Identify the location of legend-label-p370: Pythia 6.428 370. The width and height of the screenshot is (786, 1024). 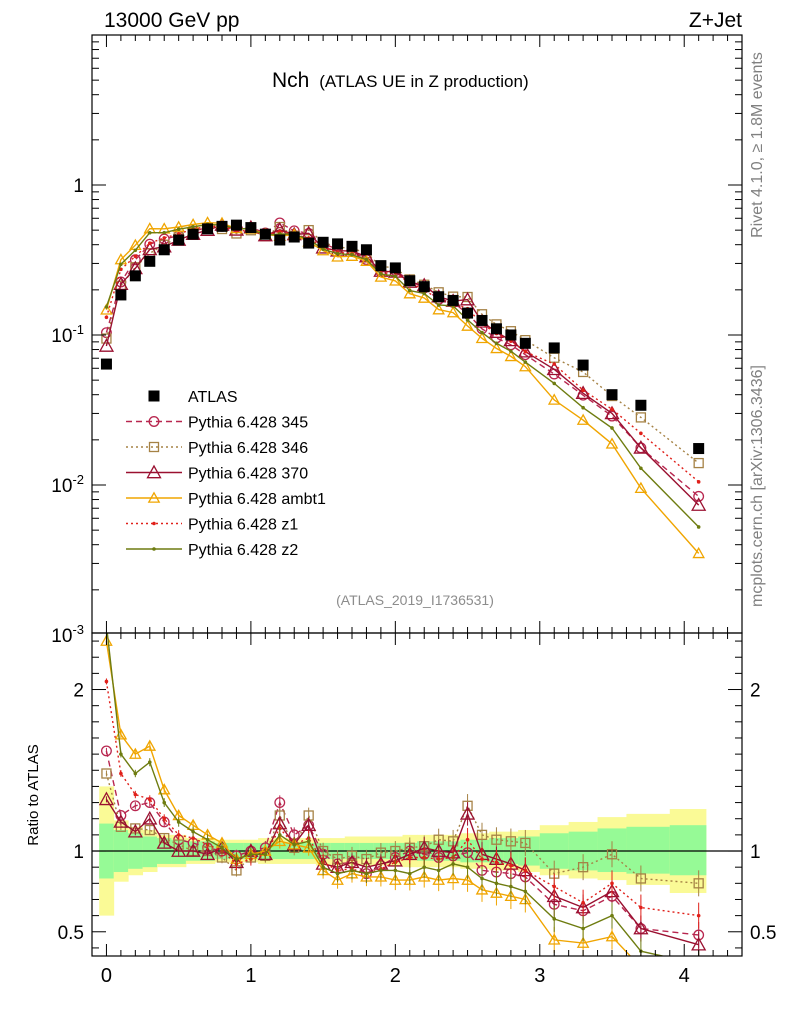
(248, 474).